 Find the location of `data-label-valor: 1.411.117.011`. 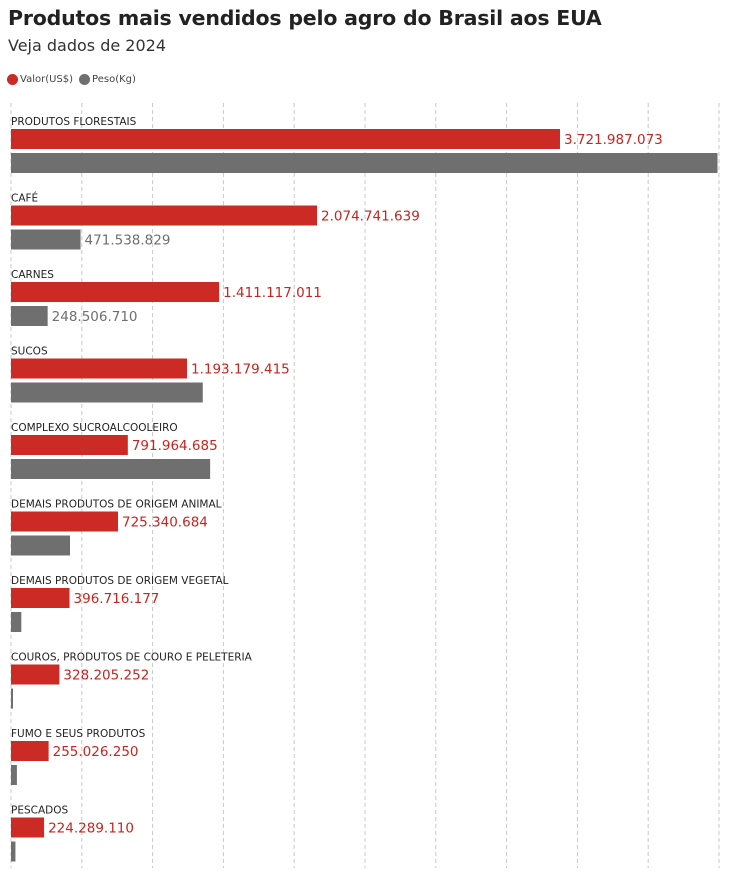

data-label-valor: 1.411.117.011 is located at coordinates (272, 293).